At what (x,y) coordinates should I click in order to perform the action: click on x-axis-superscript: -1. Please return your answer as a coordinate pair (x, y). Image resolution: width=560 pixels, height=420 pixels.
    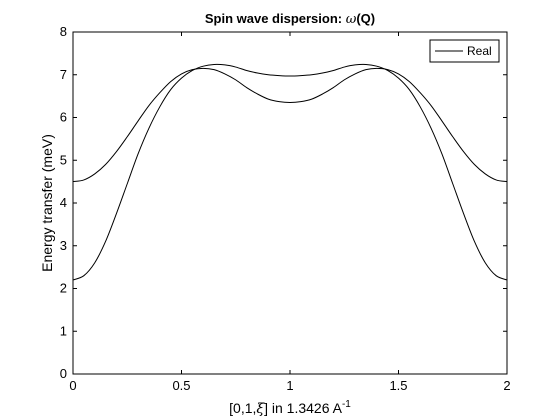
    Looking at the image, I should click on (346, 404).